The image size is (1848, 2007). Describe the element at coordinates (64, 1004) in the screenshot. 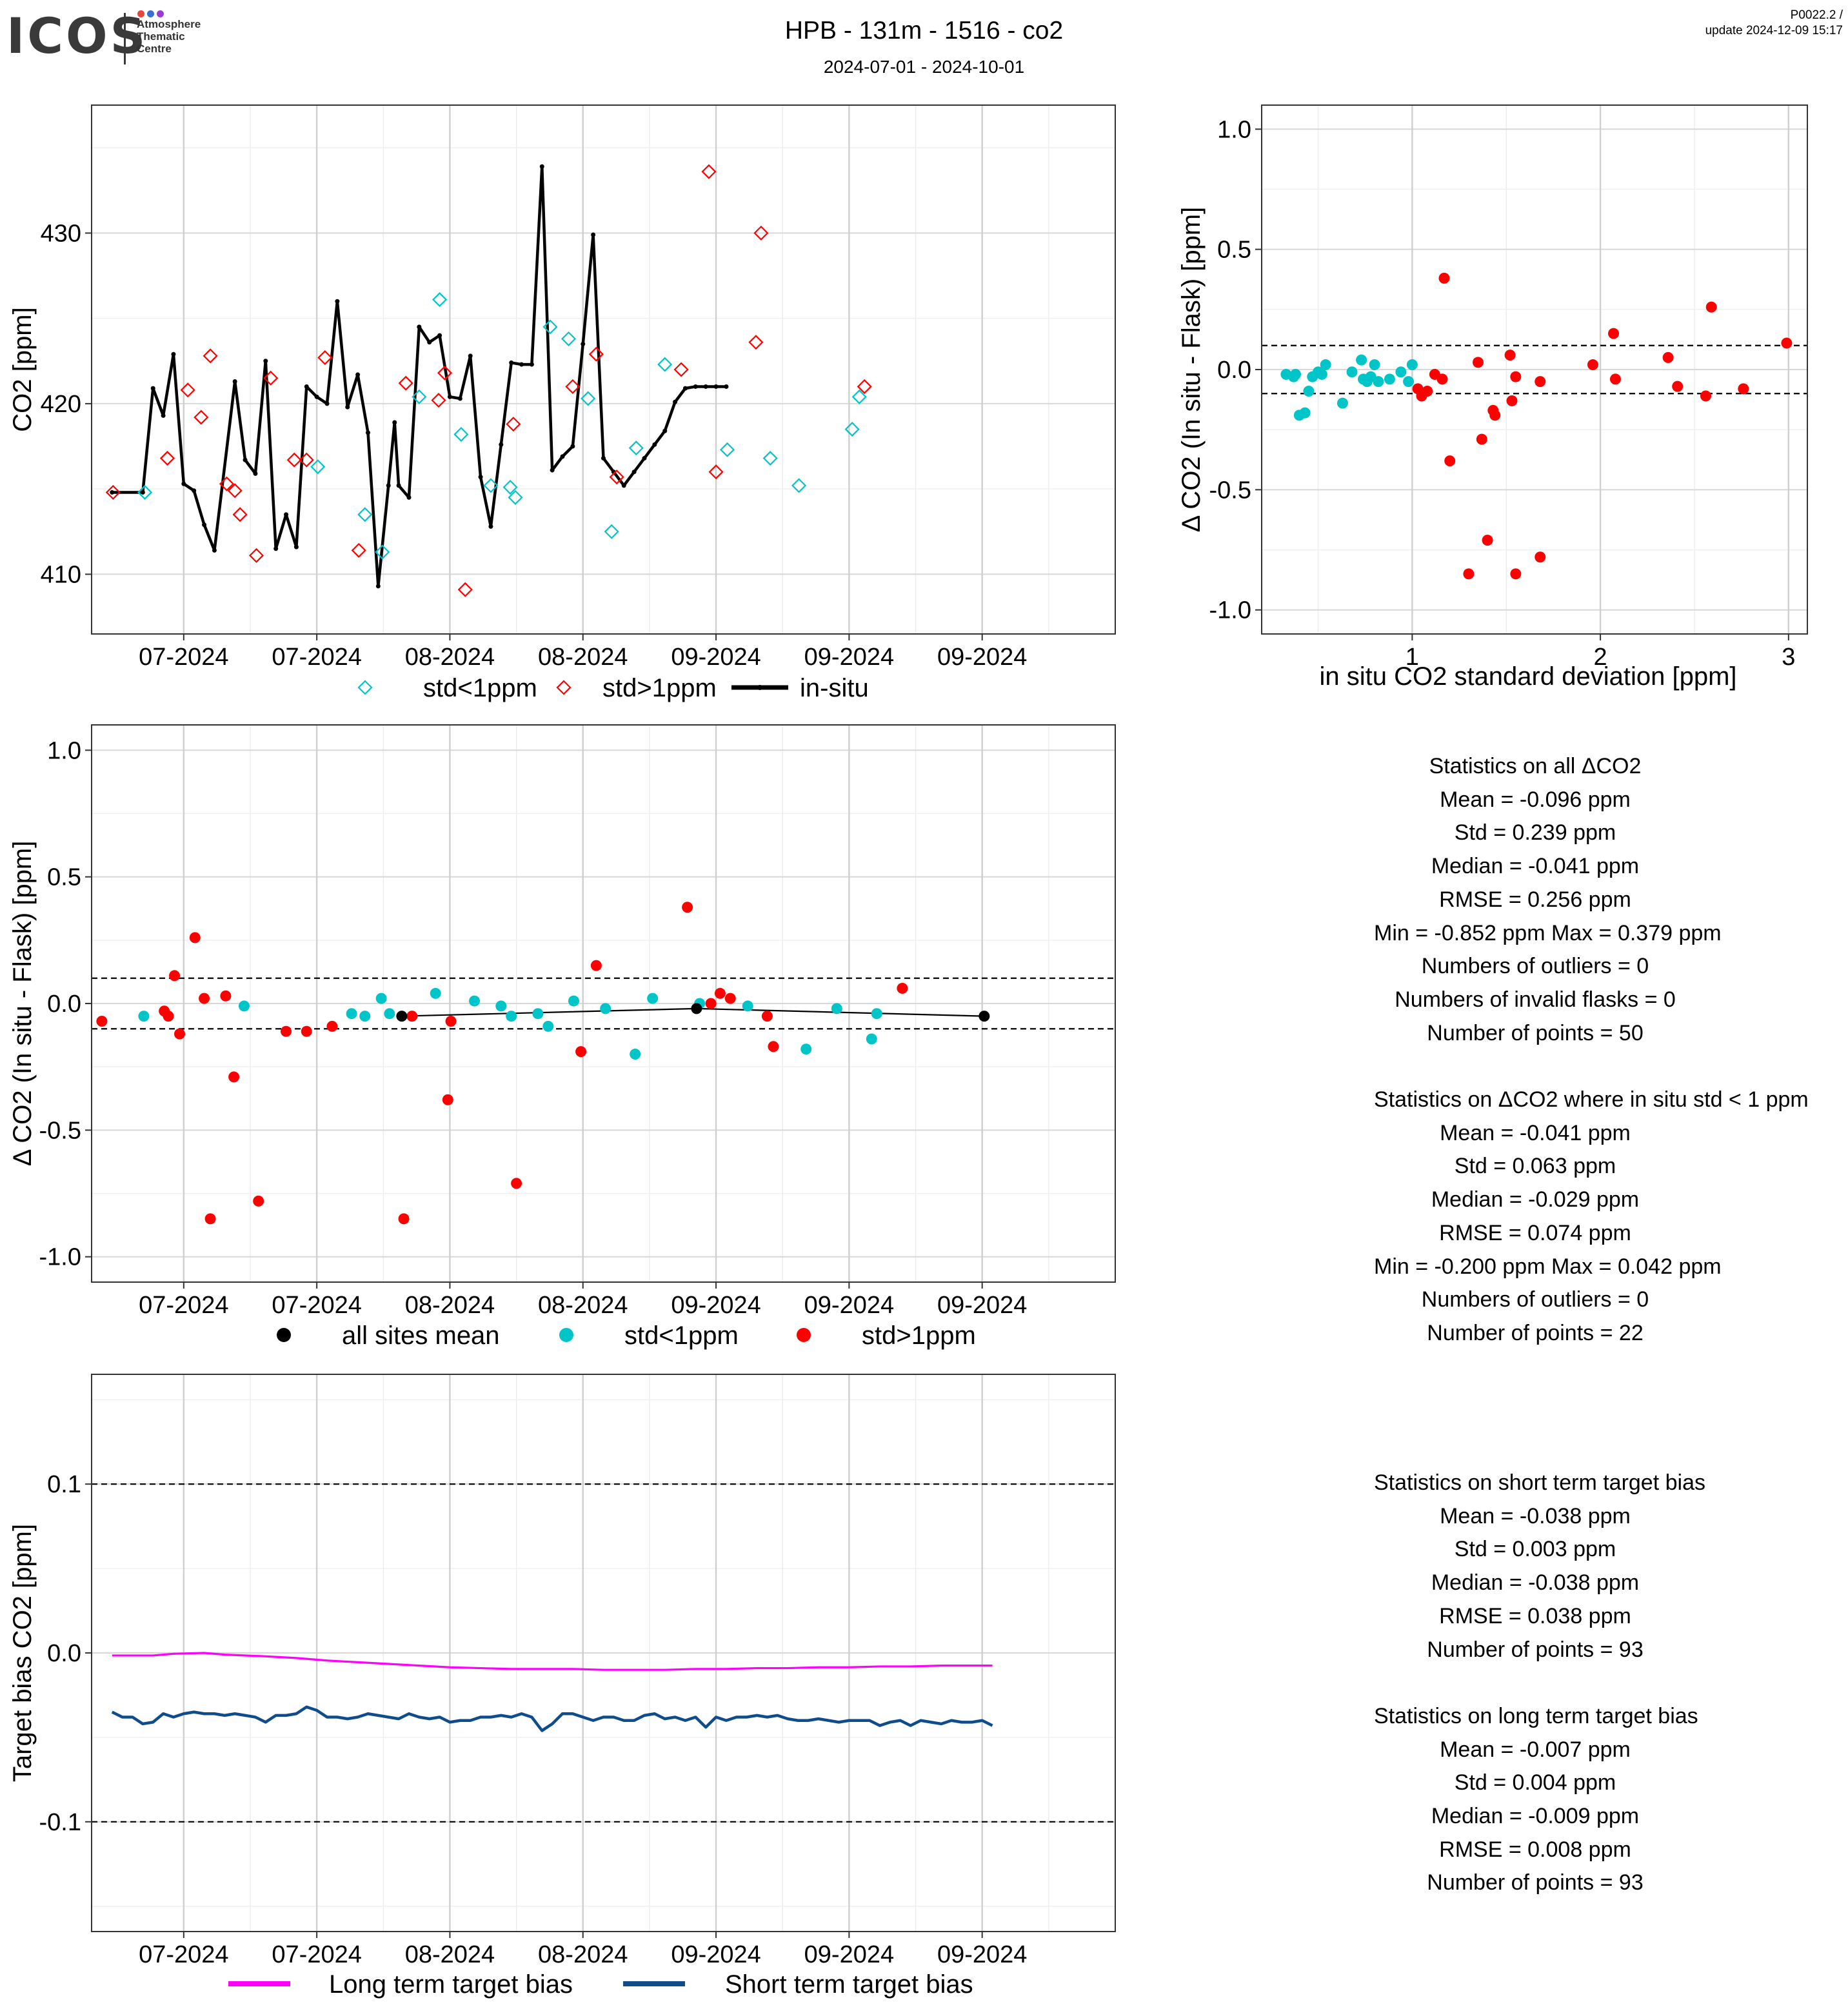

I see `delta-timeseries-ytick-label: 0.0` at that location.